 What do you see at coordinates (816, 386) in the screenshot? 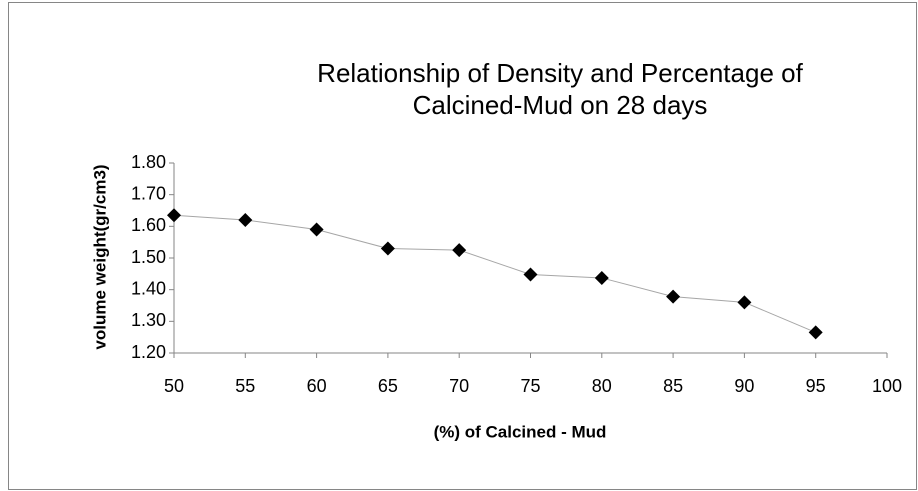
I see `x-tick-label: 95` at bounding box center [816, 386].